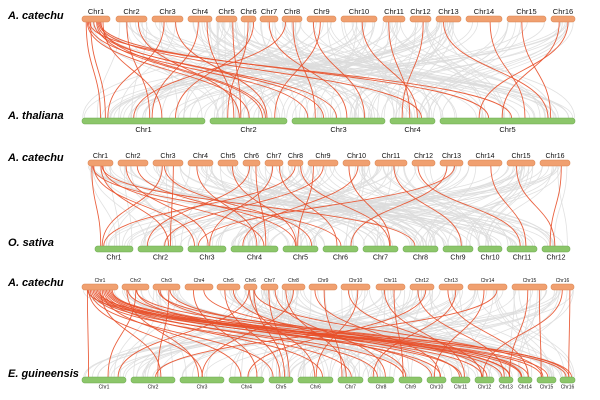 The image size is (600, 400). Describe the element at coordinates (568, 388) in the screenshot. I see `bottom-chromosome-label: Chr16` at that location.